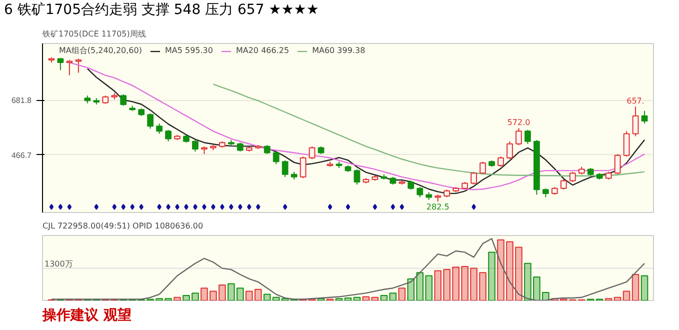 The image size is (679, 330). I want to click on text: 操作建议 观望, so click(87, 315).